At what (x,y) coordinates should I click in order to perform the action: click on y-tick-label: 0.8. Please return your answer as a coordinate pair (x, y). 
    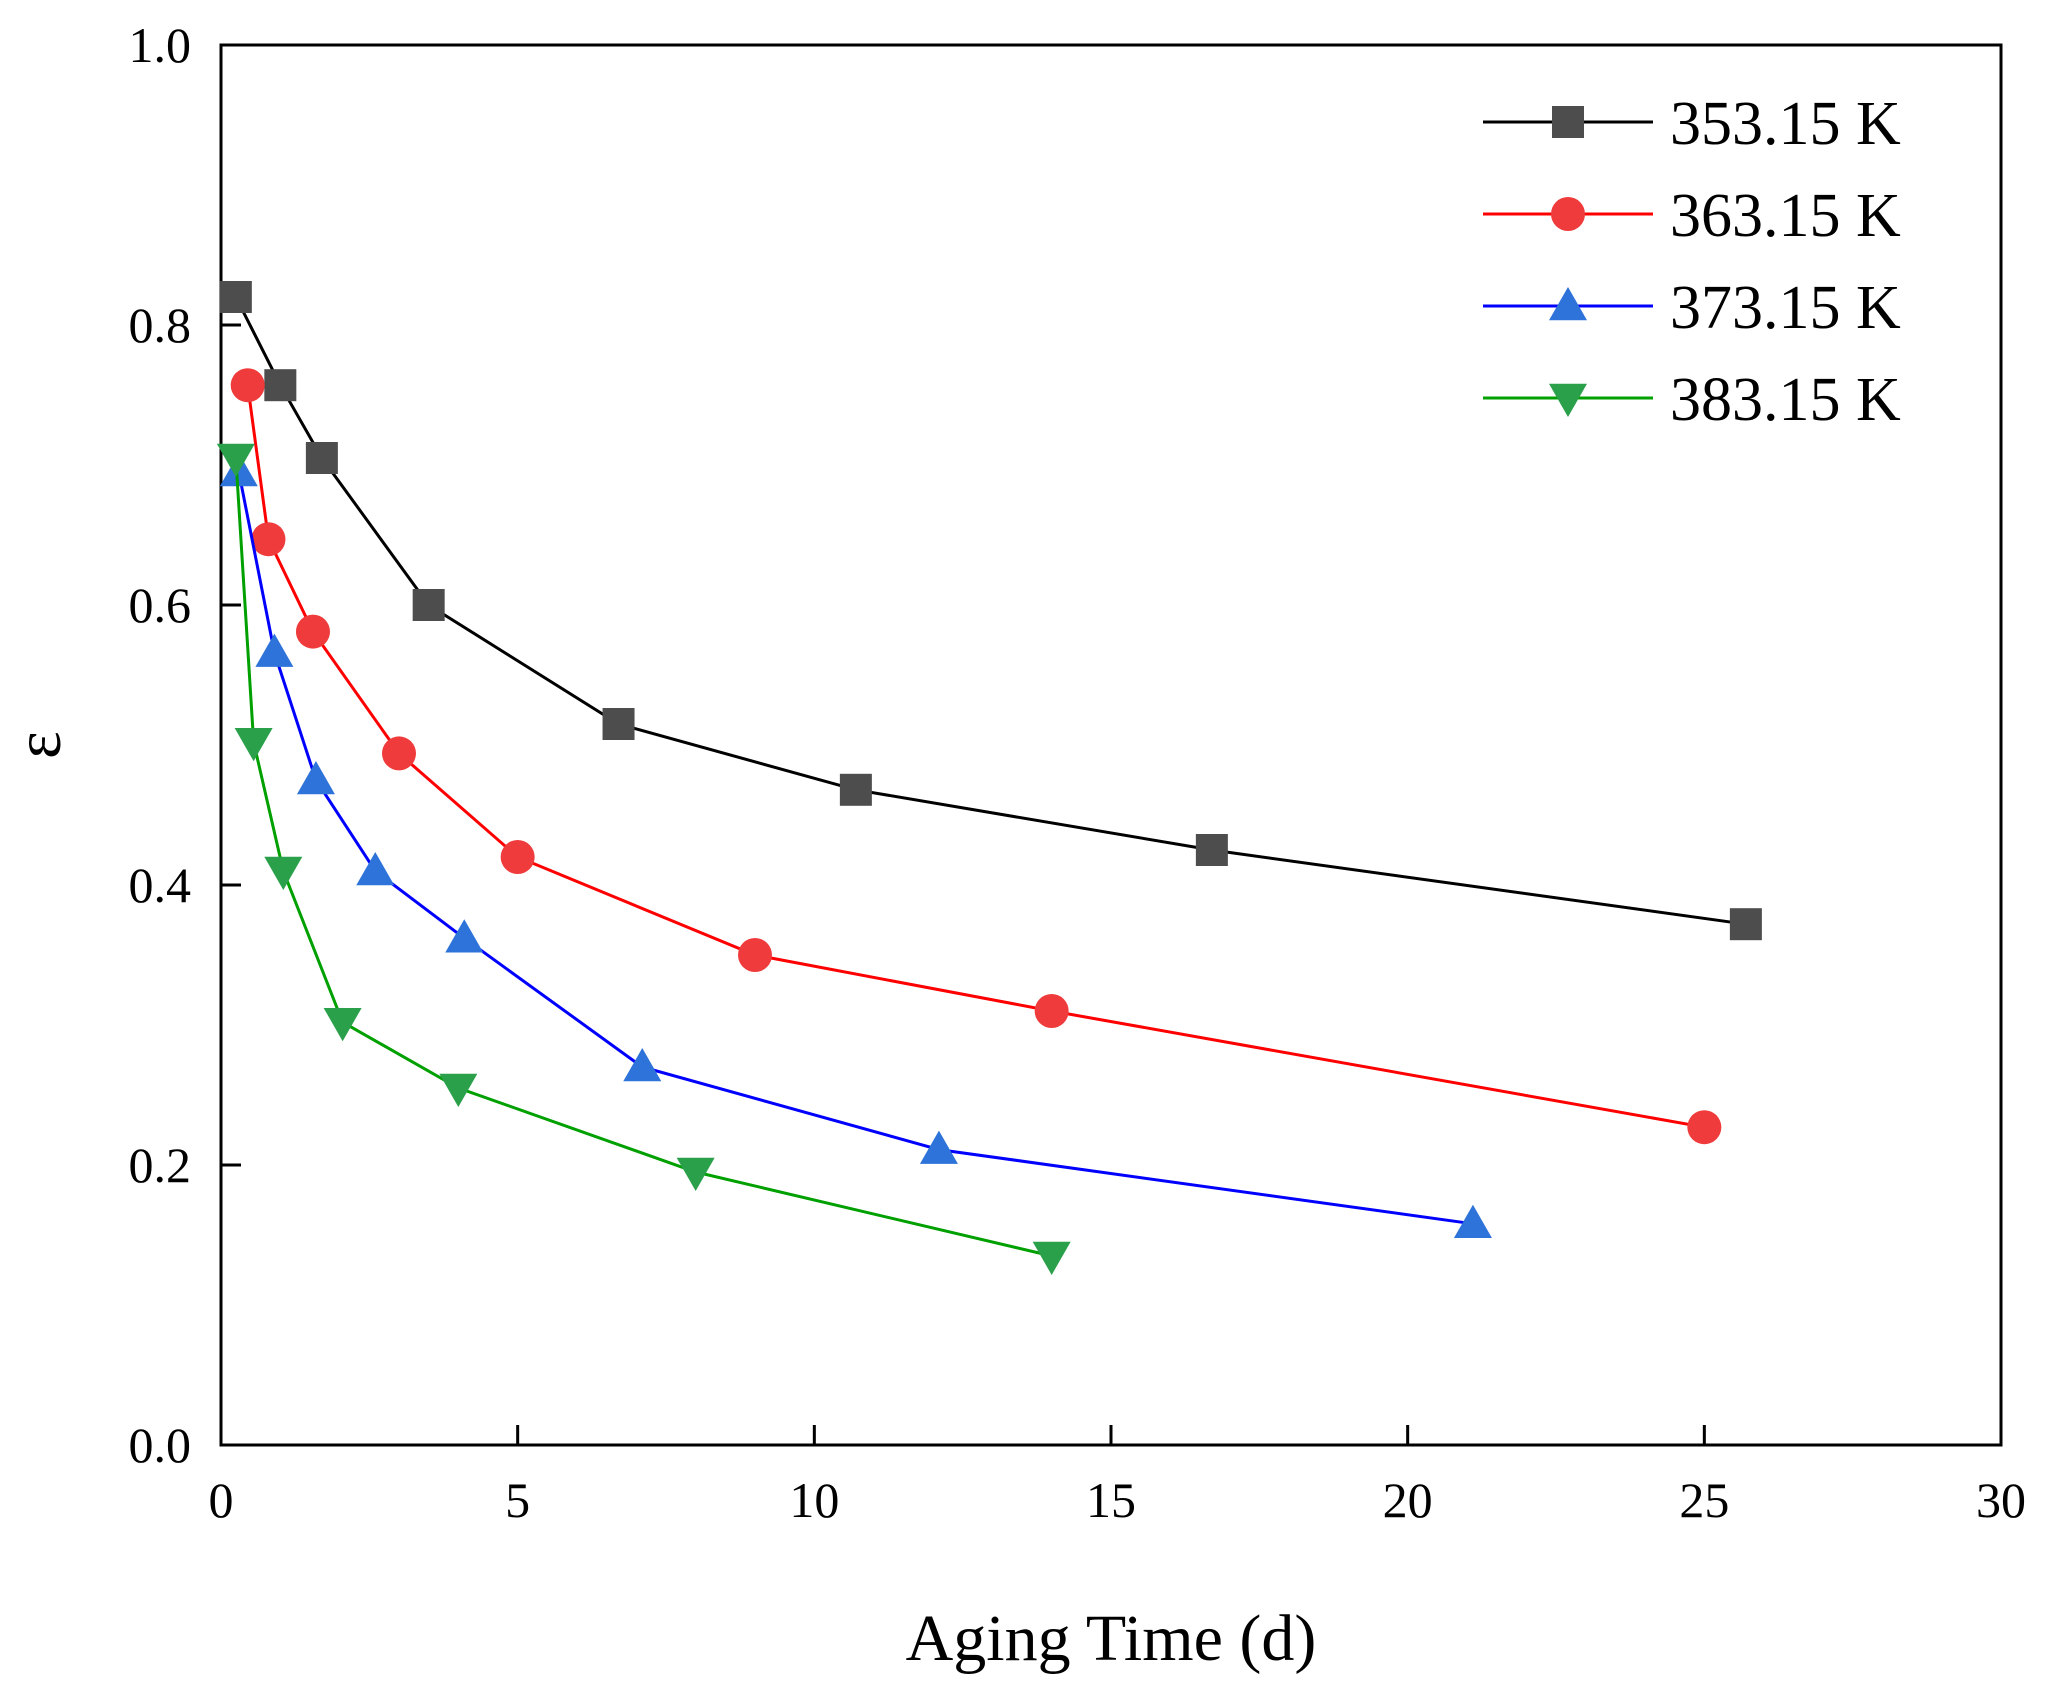
    Looking at the image, I should click on (160, 325).